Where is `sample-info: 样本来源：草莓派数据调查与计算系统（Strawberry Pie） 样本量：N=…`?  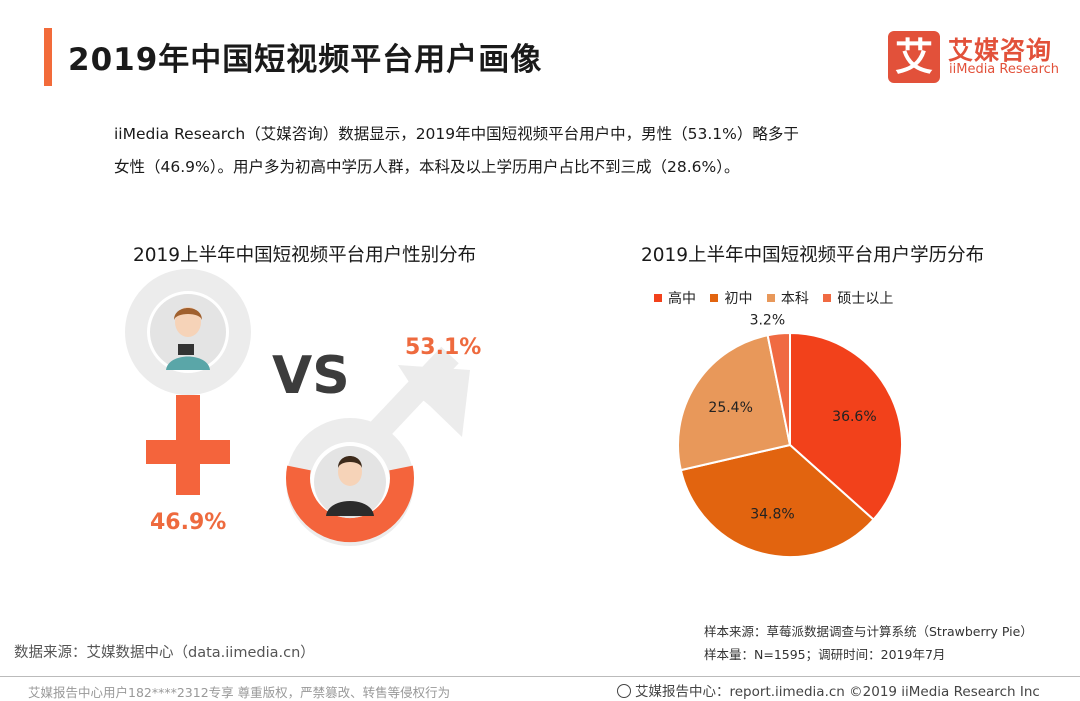 sample-info: 样本来源：草莓派数据调查与计算系统（Strawberry Pie） 样本量：N=… is located at coordinates (868, 643).